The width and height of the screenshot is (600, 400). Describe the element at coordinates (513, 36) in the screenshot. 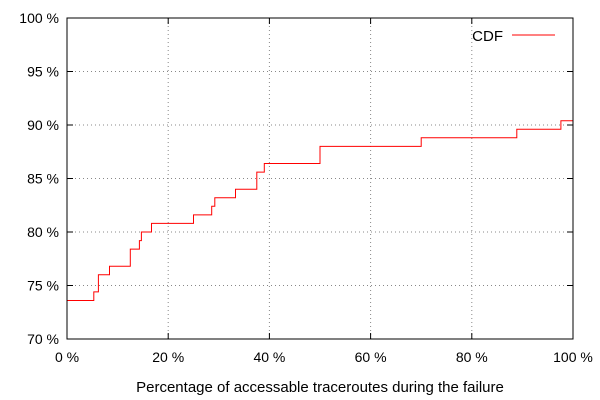

I see `legend: CDF` at that location.